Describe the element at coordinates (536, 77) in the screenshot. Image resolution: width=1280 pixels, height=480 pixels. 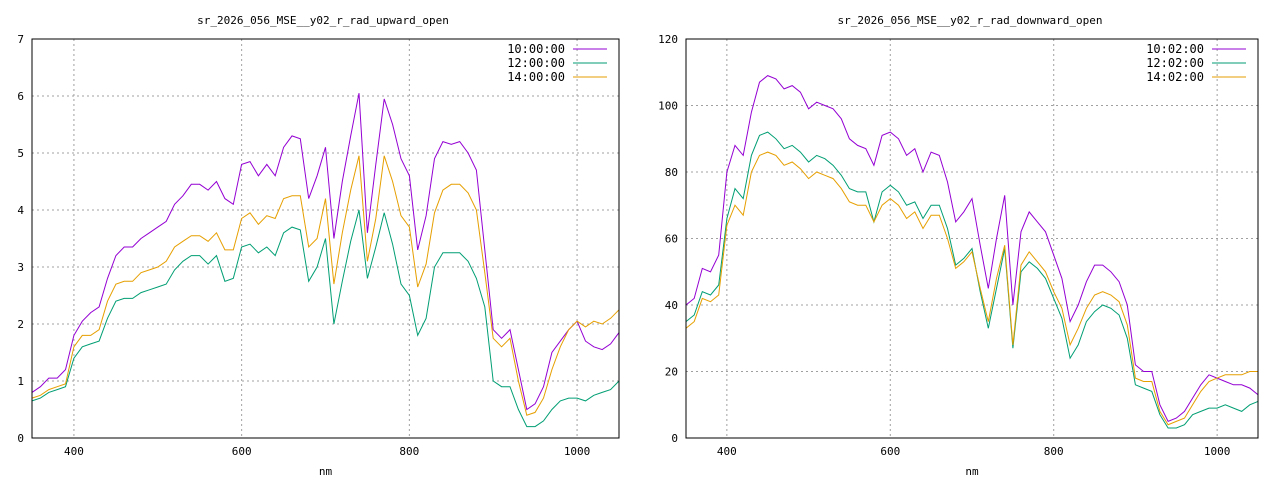
I see `legend-label: 14:00:00` at that location.